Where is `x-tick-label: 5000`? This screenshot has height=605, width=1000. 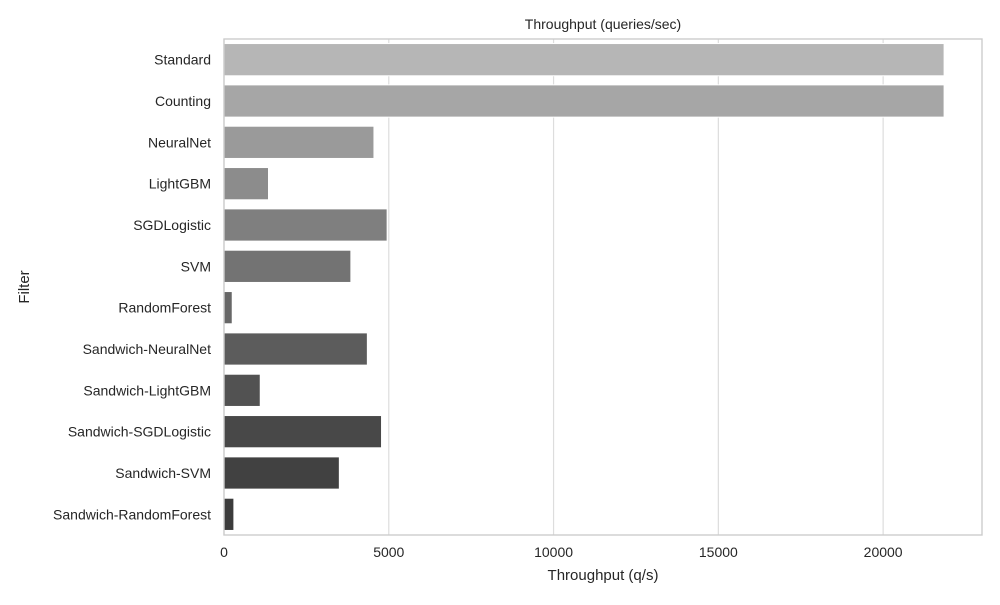
x-tick-label: 5000 is located at coordinates (388, 552).